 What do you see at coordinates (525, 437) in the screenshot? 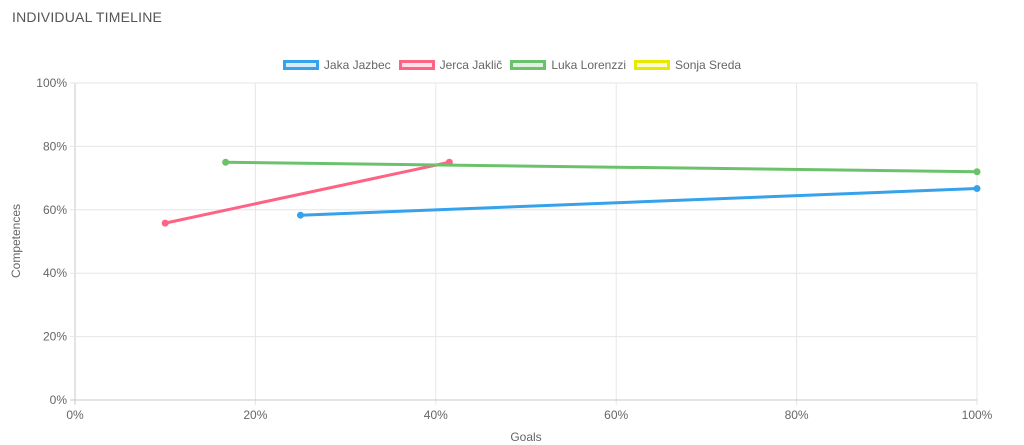
I see `x-axis-title: Goals` at bounding box center [525, 437].